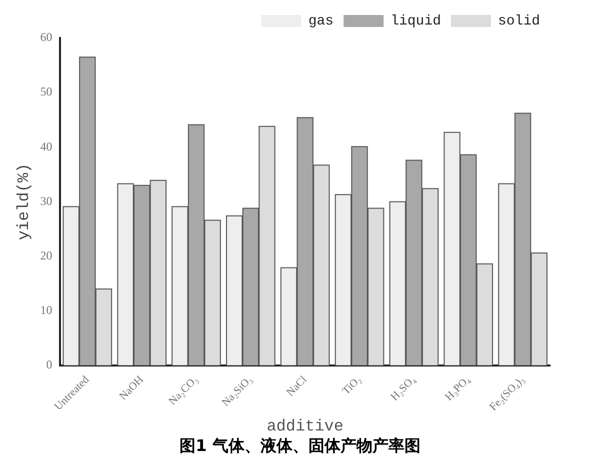 The image size is (600, 473). What do you see at coordinates (46, 91) in the screenshot?
I see `y-tick-label: 50` at bounding box center [46, 91].